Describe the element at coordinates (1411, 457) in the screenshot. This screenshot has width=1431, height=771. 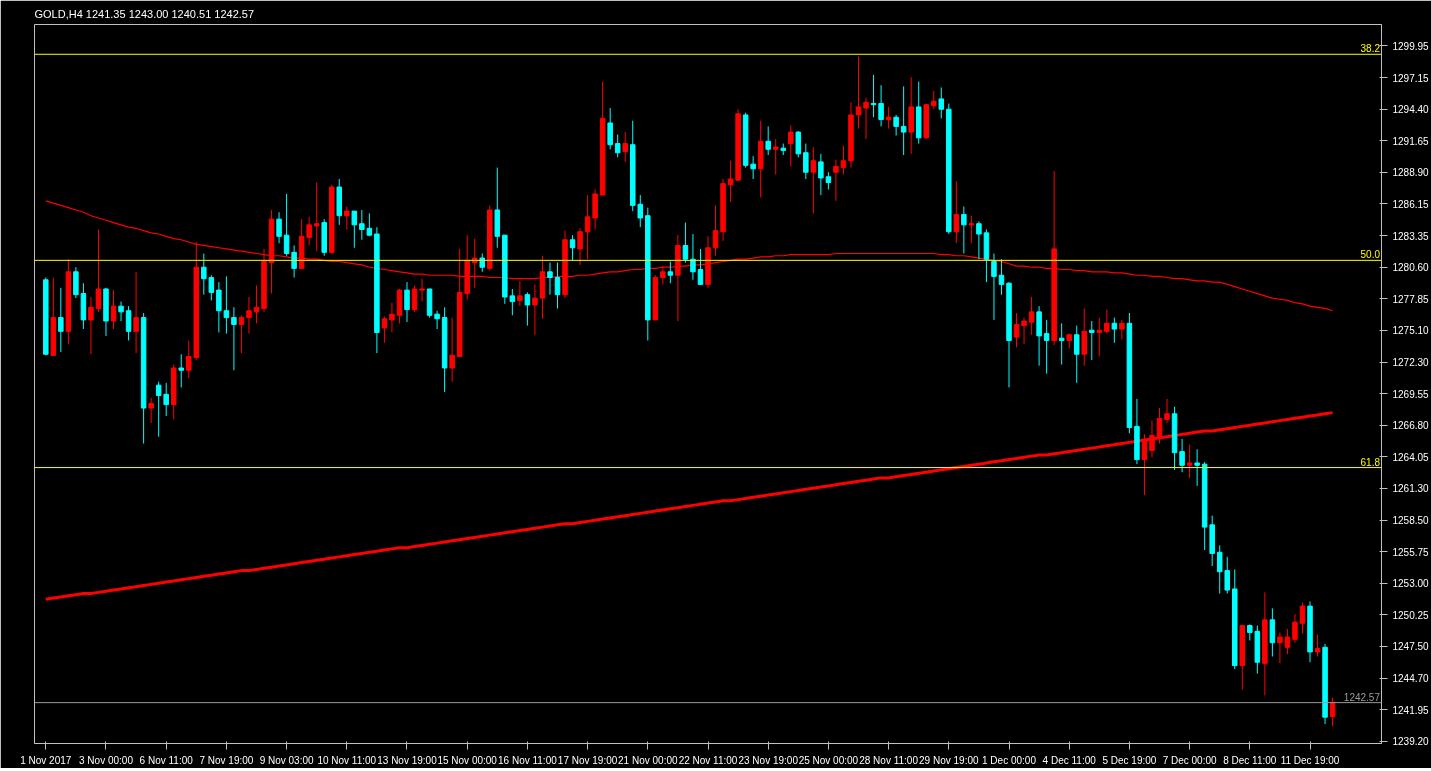
I see `y-tick-label: 1264.05` at that location.